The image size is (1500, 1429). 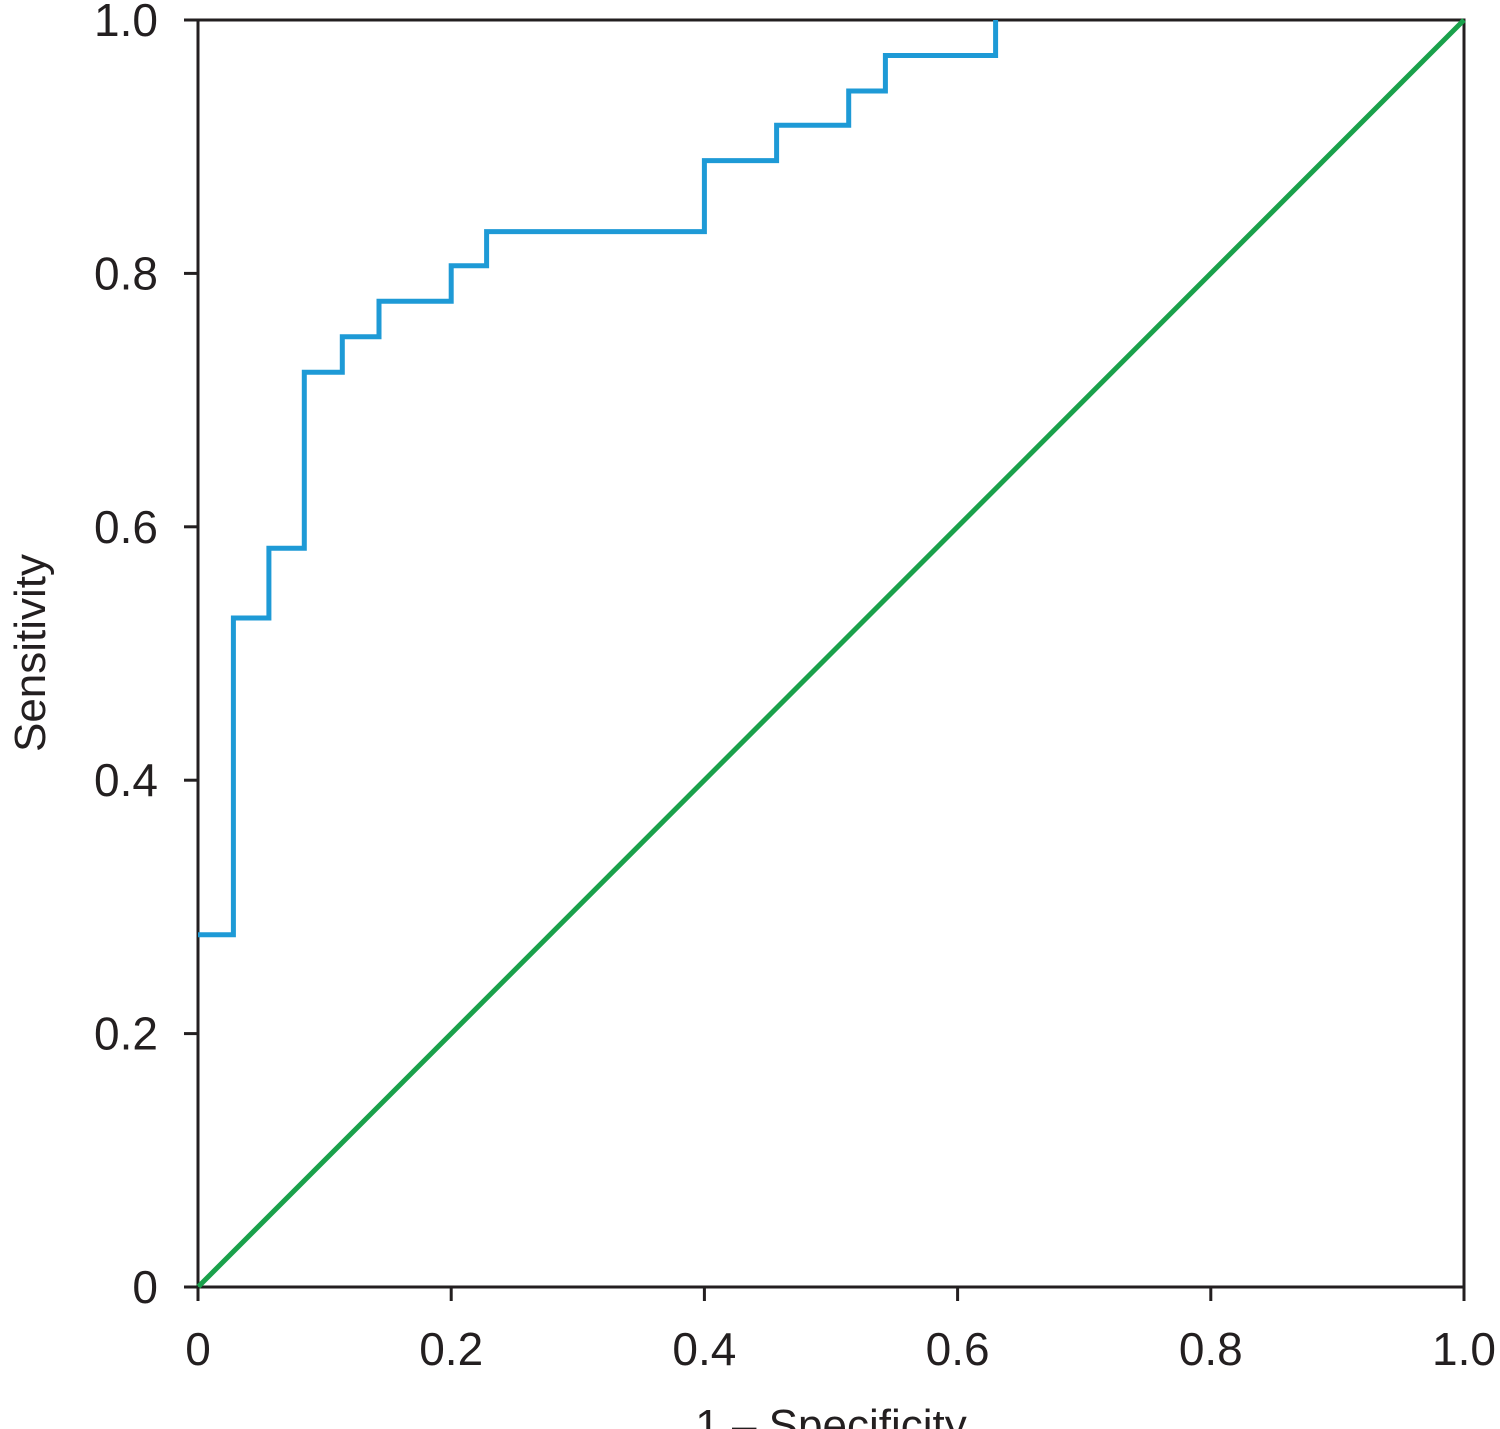 I want to click on x-axis: 0 0.2 0.4 0.6 0.8 1.0, so click(x=840, y=1331).